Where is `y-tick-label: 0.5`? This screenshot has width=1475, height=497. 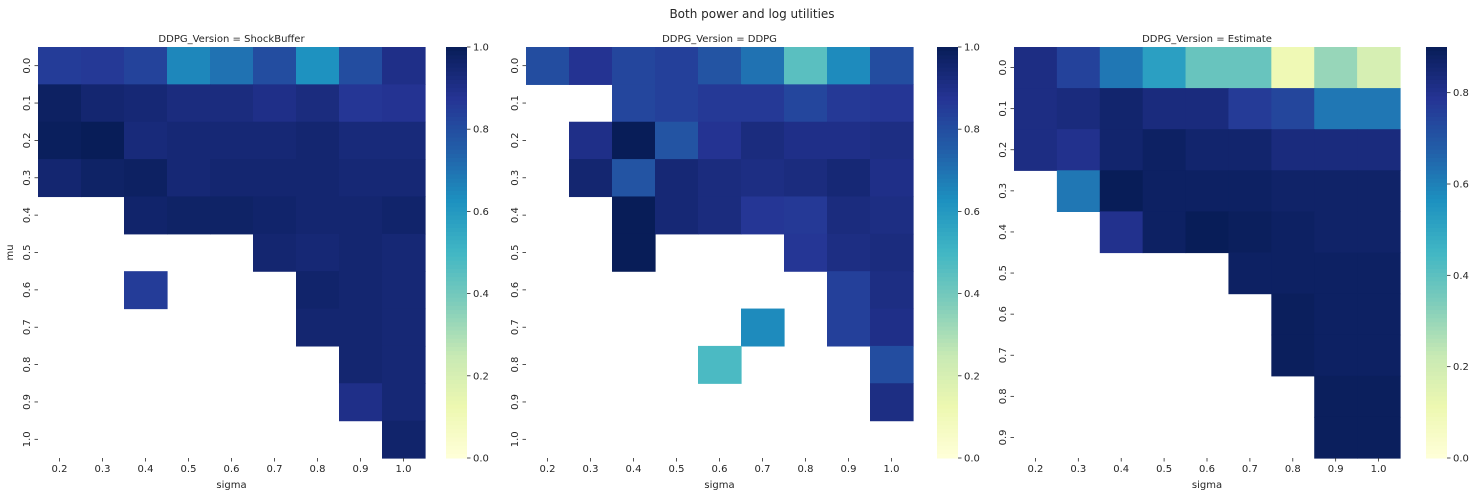 y-tick-label: 0.5 is located at coordinates (515, 253).